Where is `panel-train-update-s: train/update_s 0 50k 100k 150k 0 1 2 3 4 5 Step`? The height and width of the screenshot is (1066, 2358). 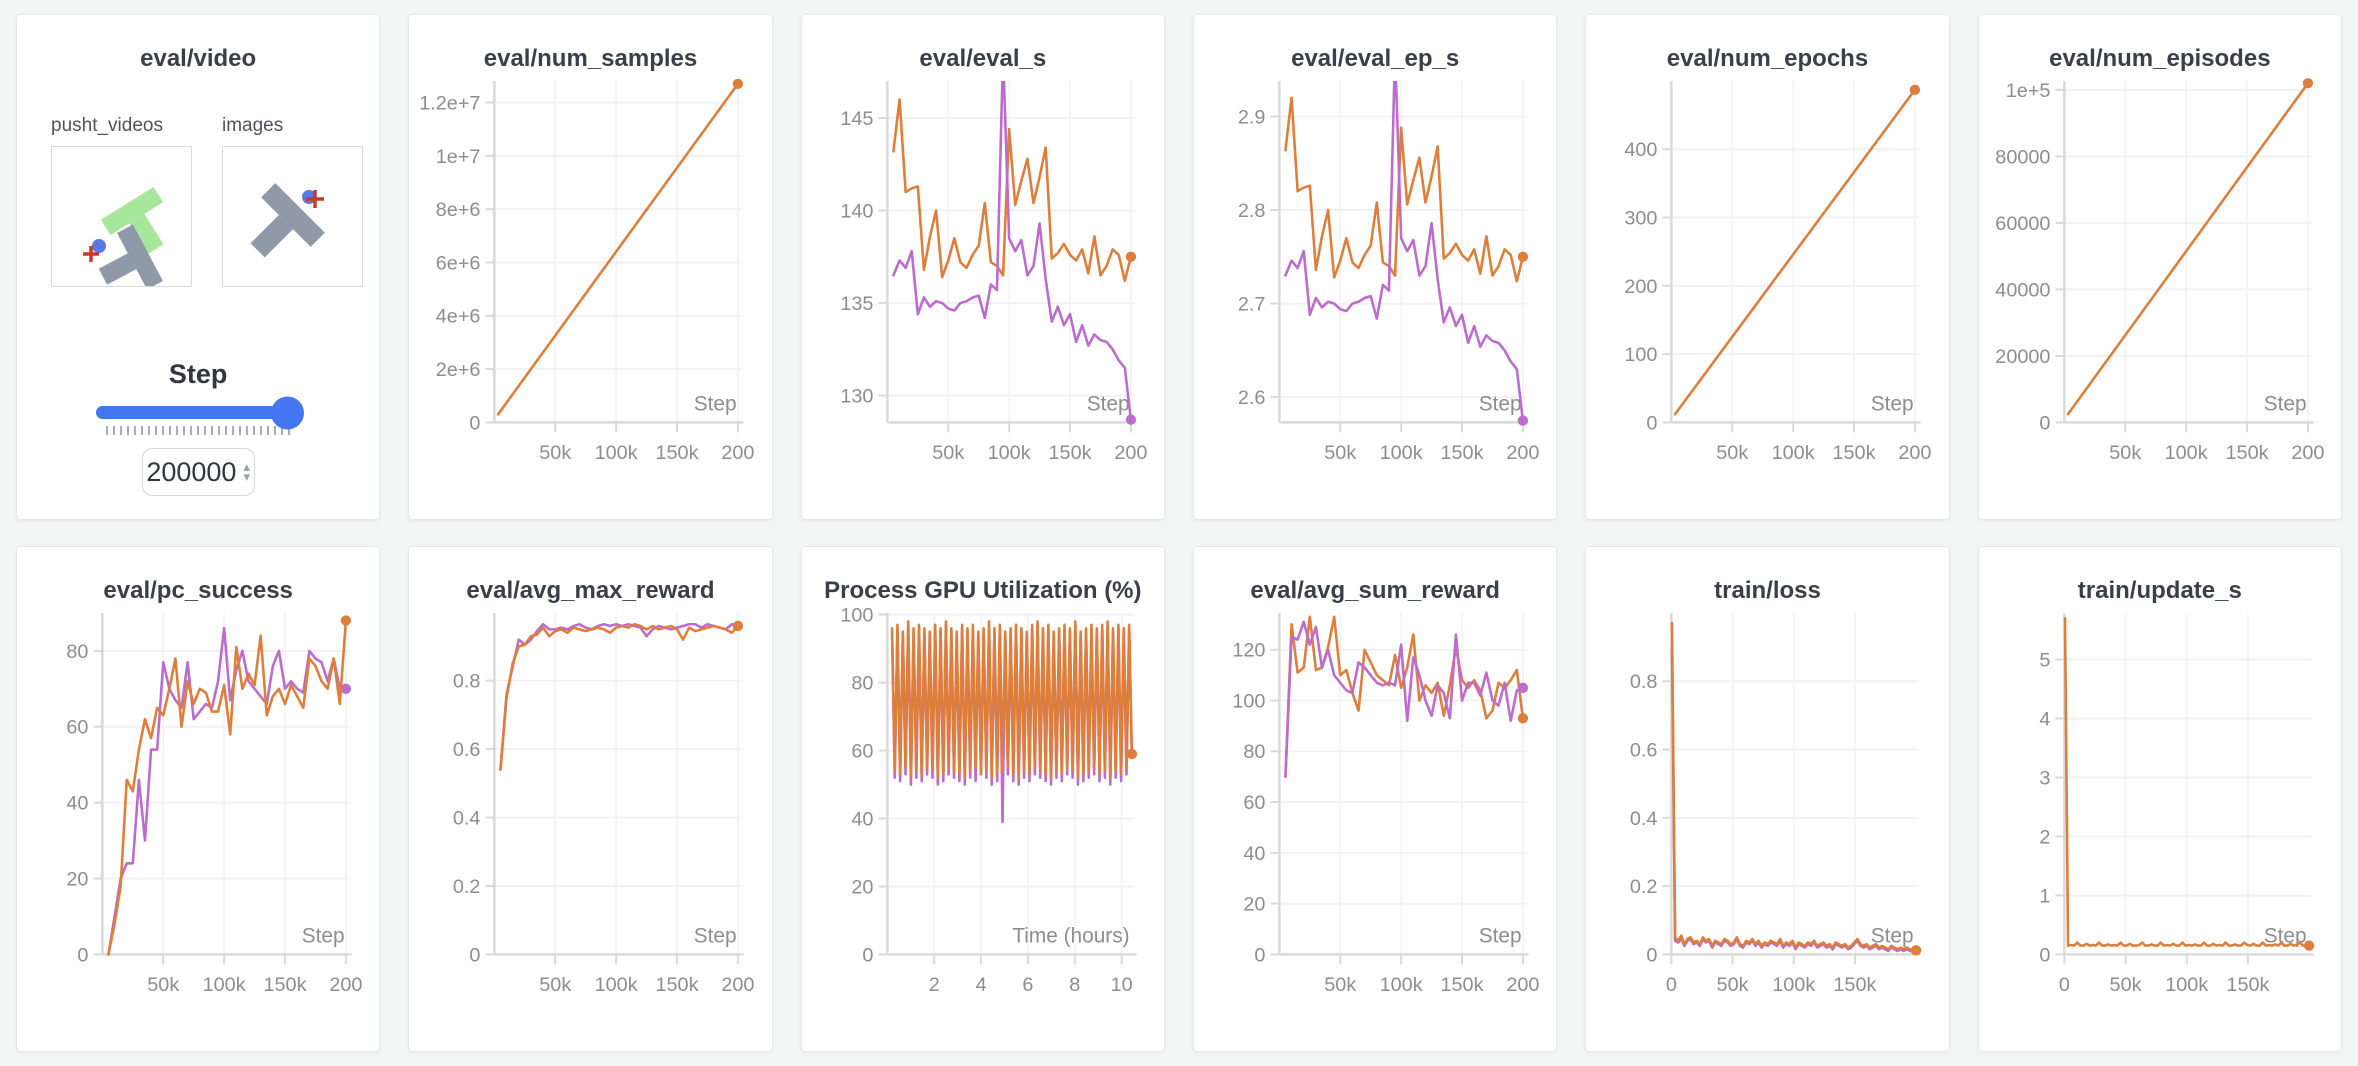 panel-train-update-s: train/update_s 0 50k 100k 150k 0 1 2 3 4 5 Step is located at coordinates (2159, 799).